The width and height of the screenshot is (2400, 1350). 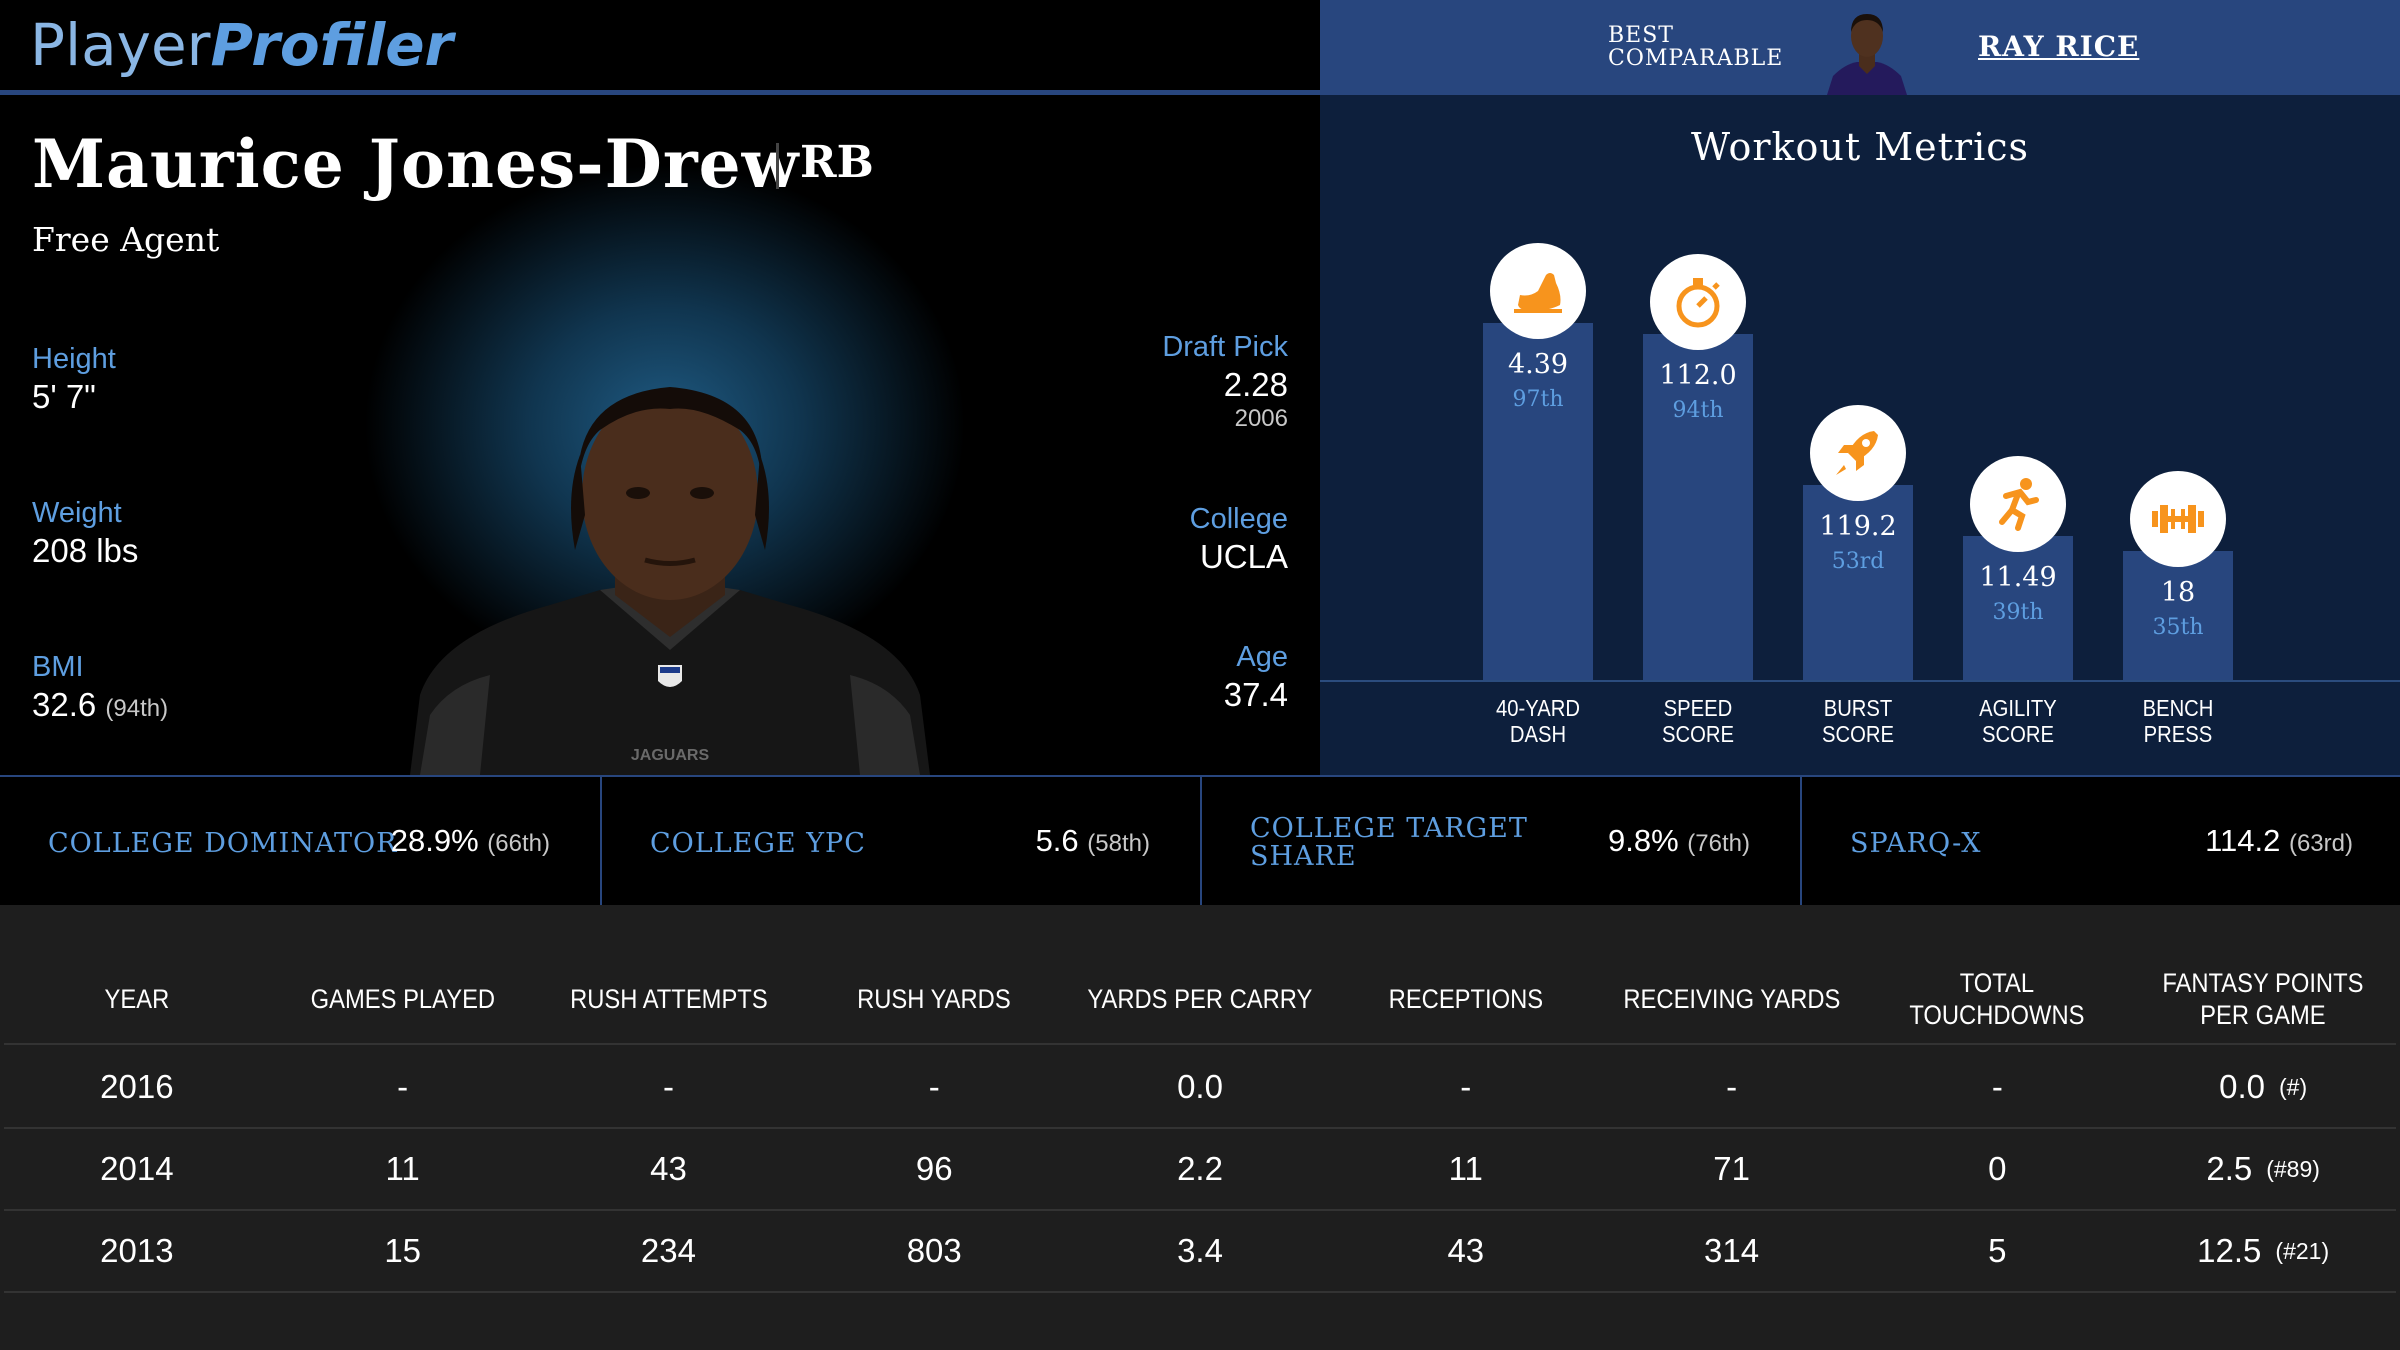 What do you see at coordinates (1538, 399) in the screenshot?
I see `workout-percentile: 97th` at bounding box center [1538, 399].